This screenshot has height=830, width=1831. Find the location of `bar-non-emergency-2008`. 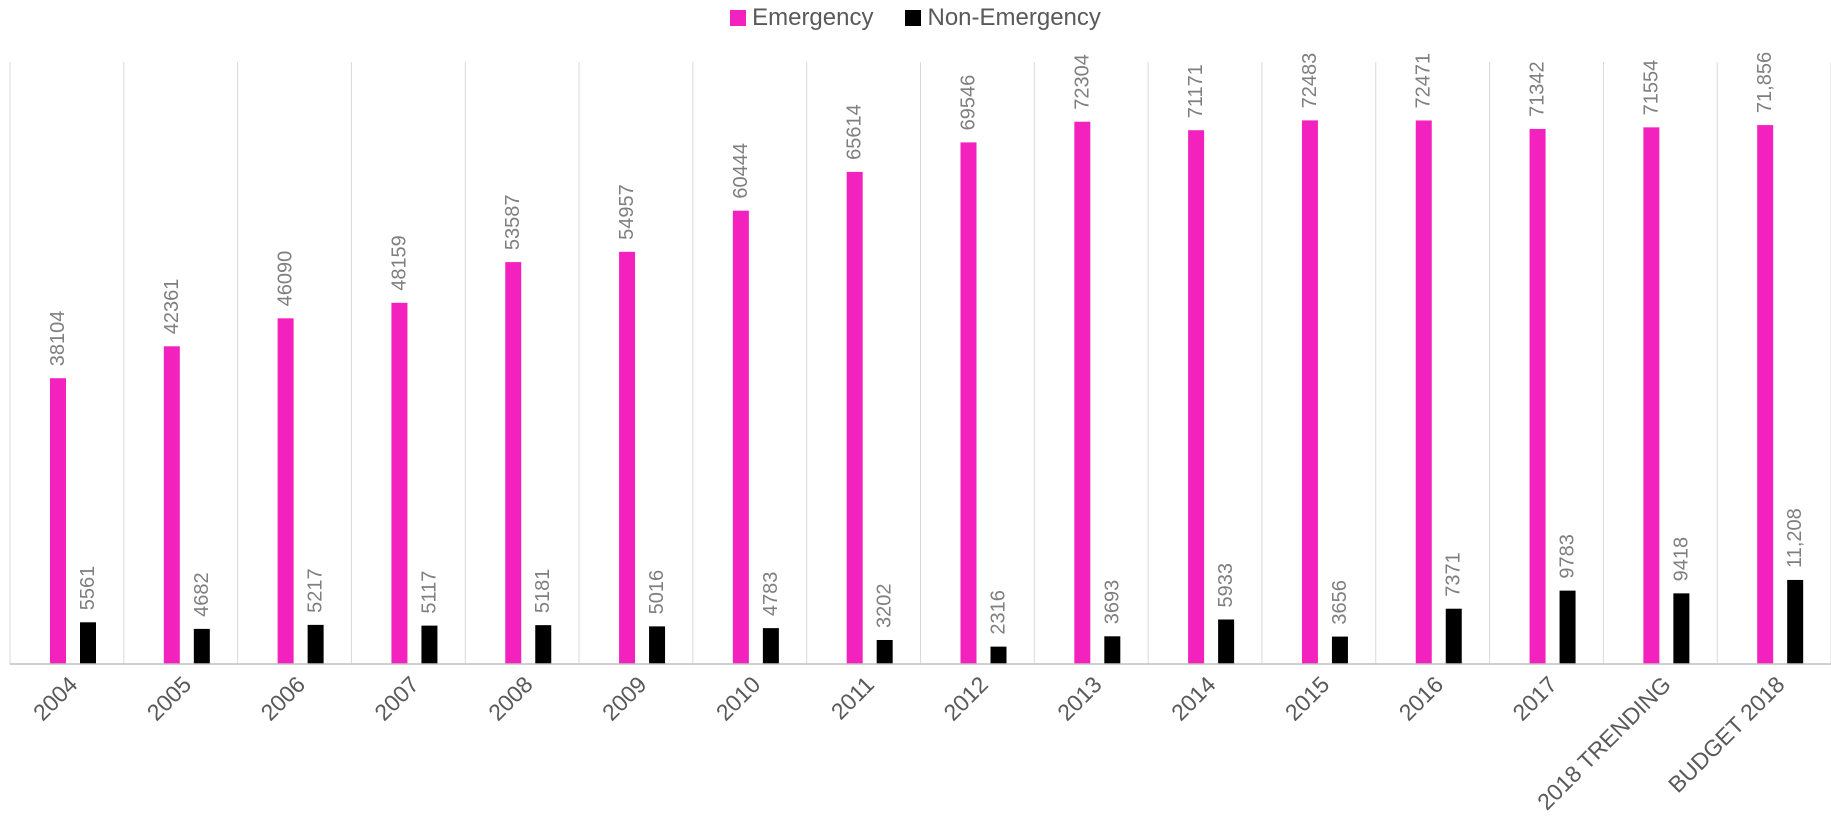

bar-non-emergency-2008 is located at coordinates (543, 644).